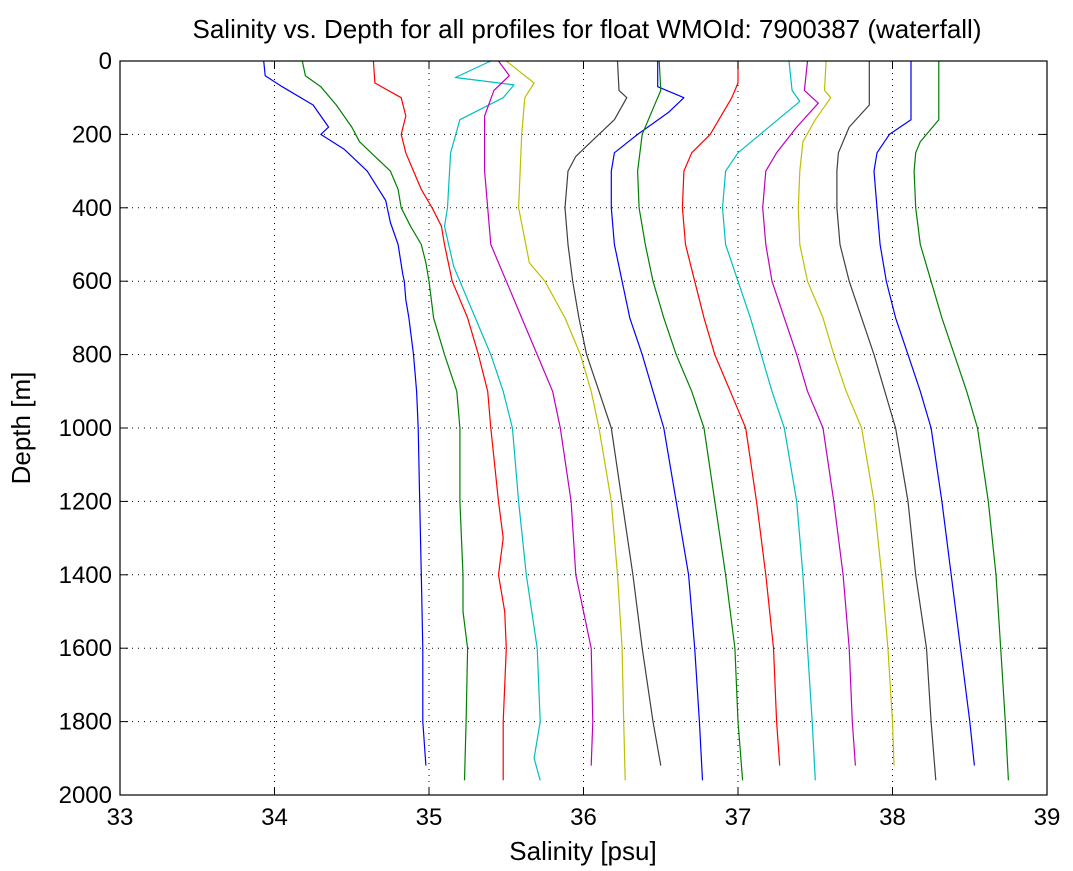  I want to click on y-tick-label-0: 0, so click(105, 61).